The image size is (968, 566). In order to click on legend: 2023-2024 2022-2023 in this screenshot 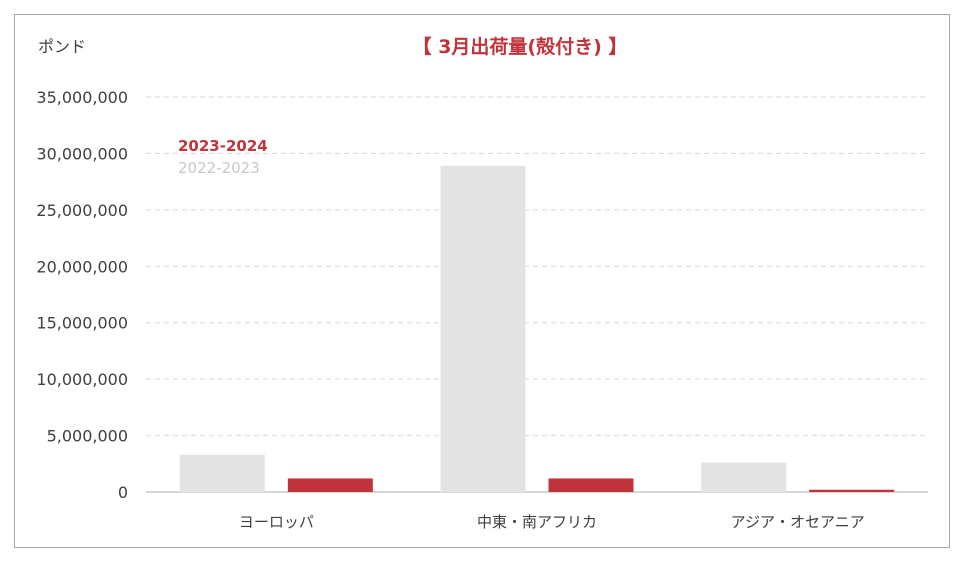, I will do `click(223, 157)`.